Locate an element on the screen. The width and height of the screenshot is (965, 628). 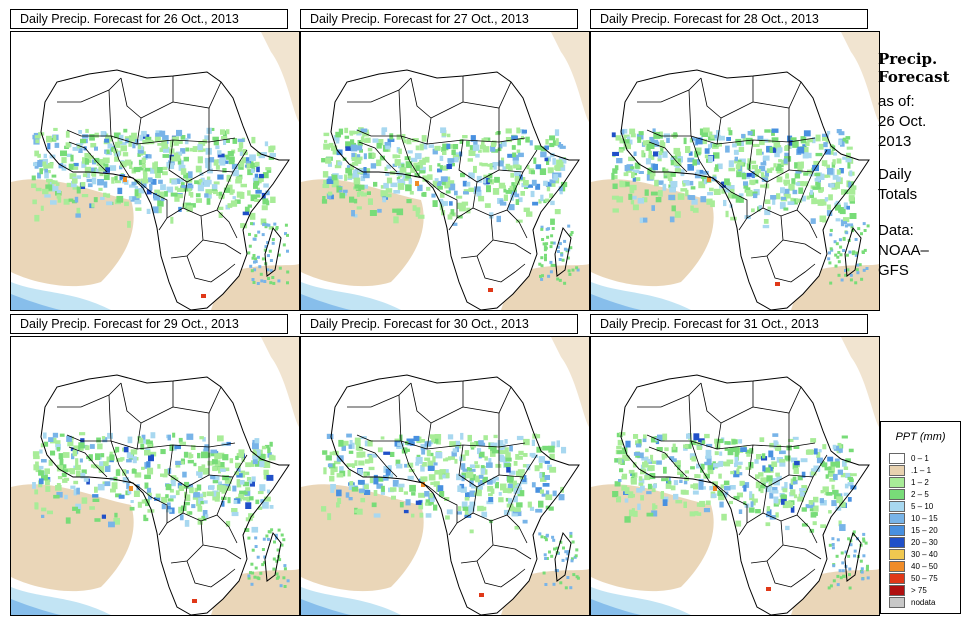
panel-title: Daily Precip. Forecast for 30 Oct., 2013 is located at coordinates (439, 324).